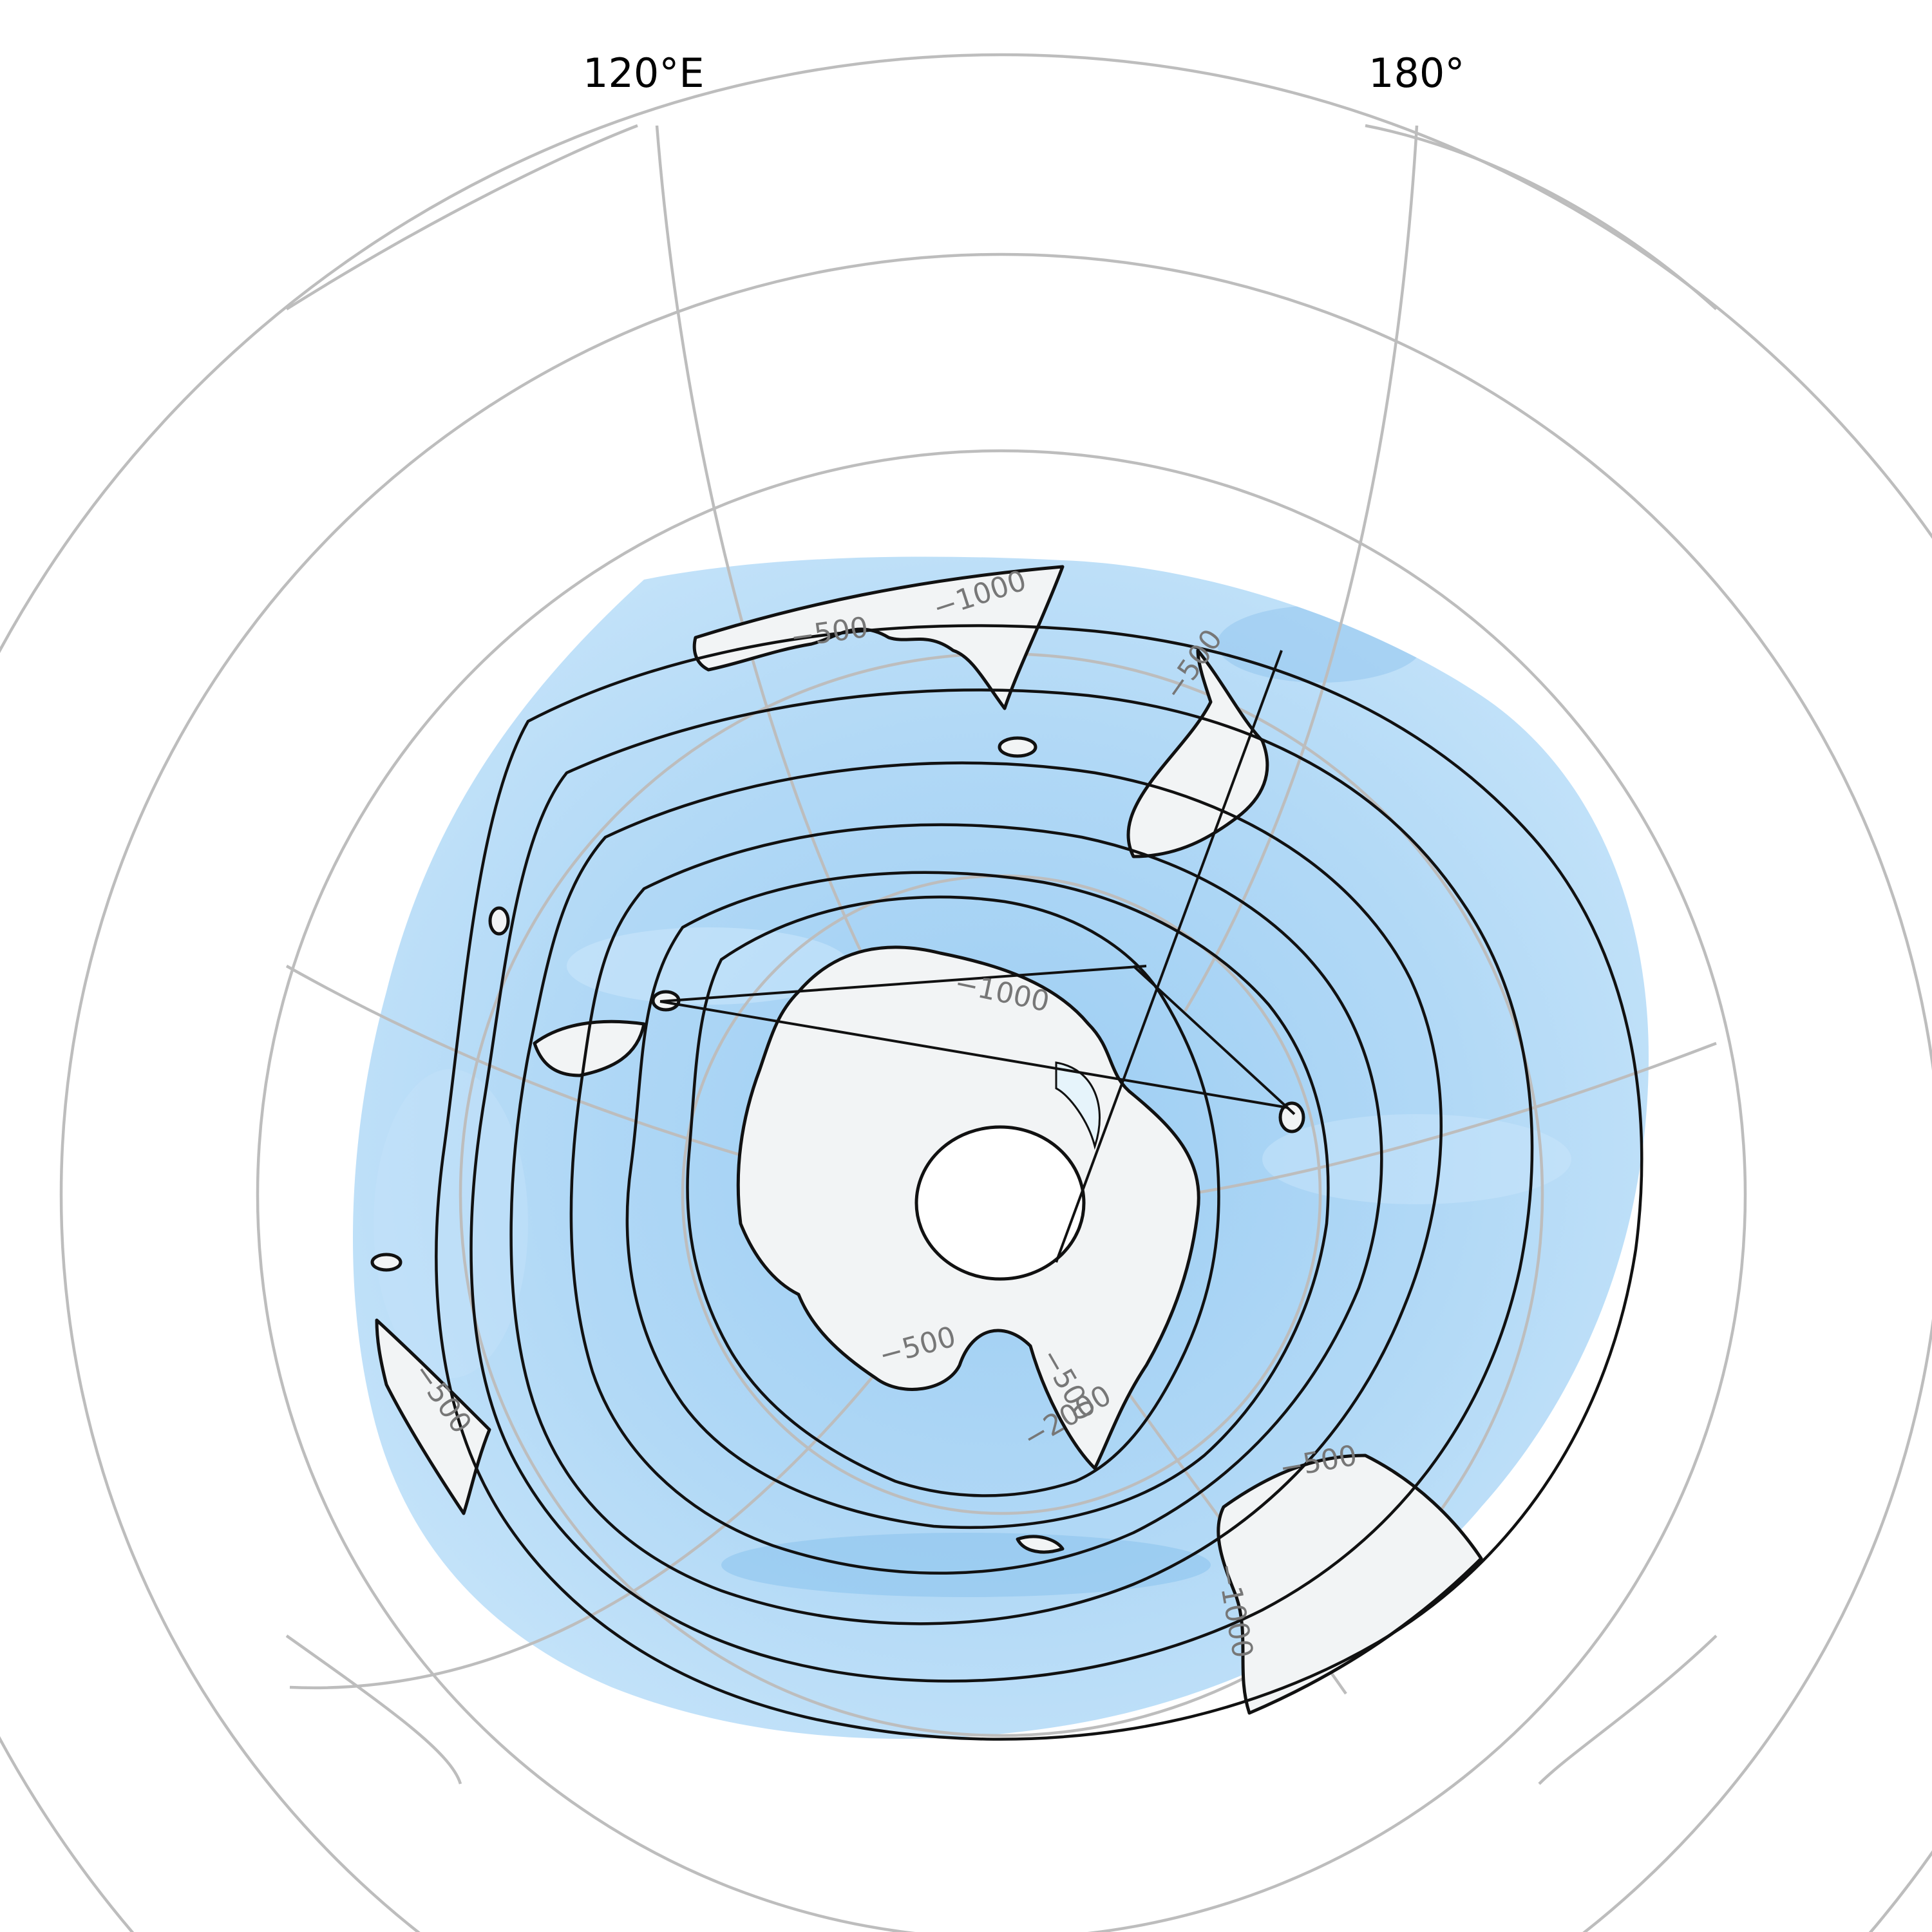  I want to click on graticule-outer-arcs, so click(1002, 1709).